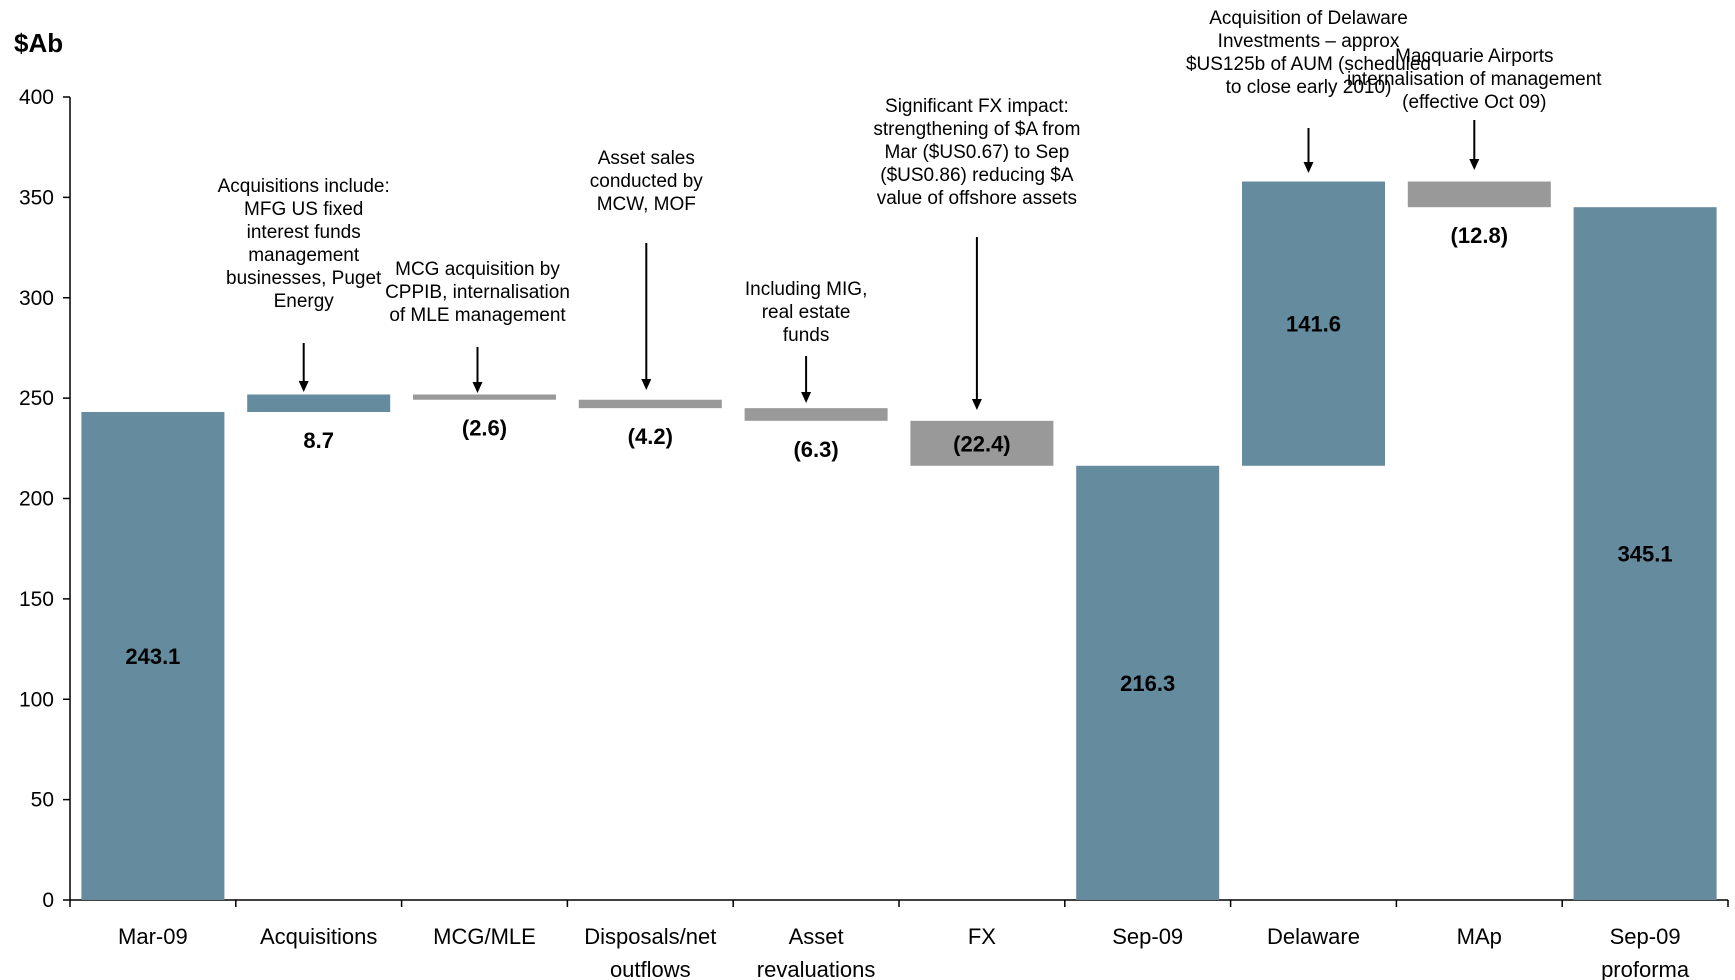 This screenshot has width=1735, height=980. I want to click on x-category-label: Mar-09, so click(153, 936).